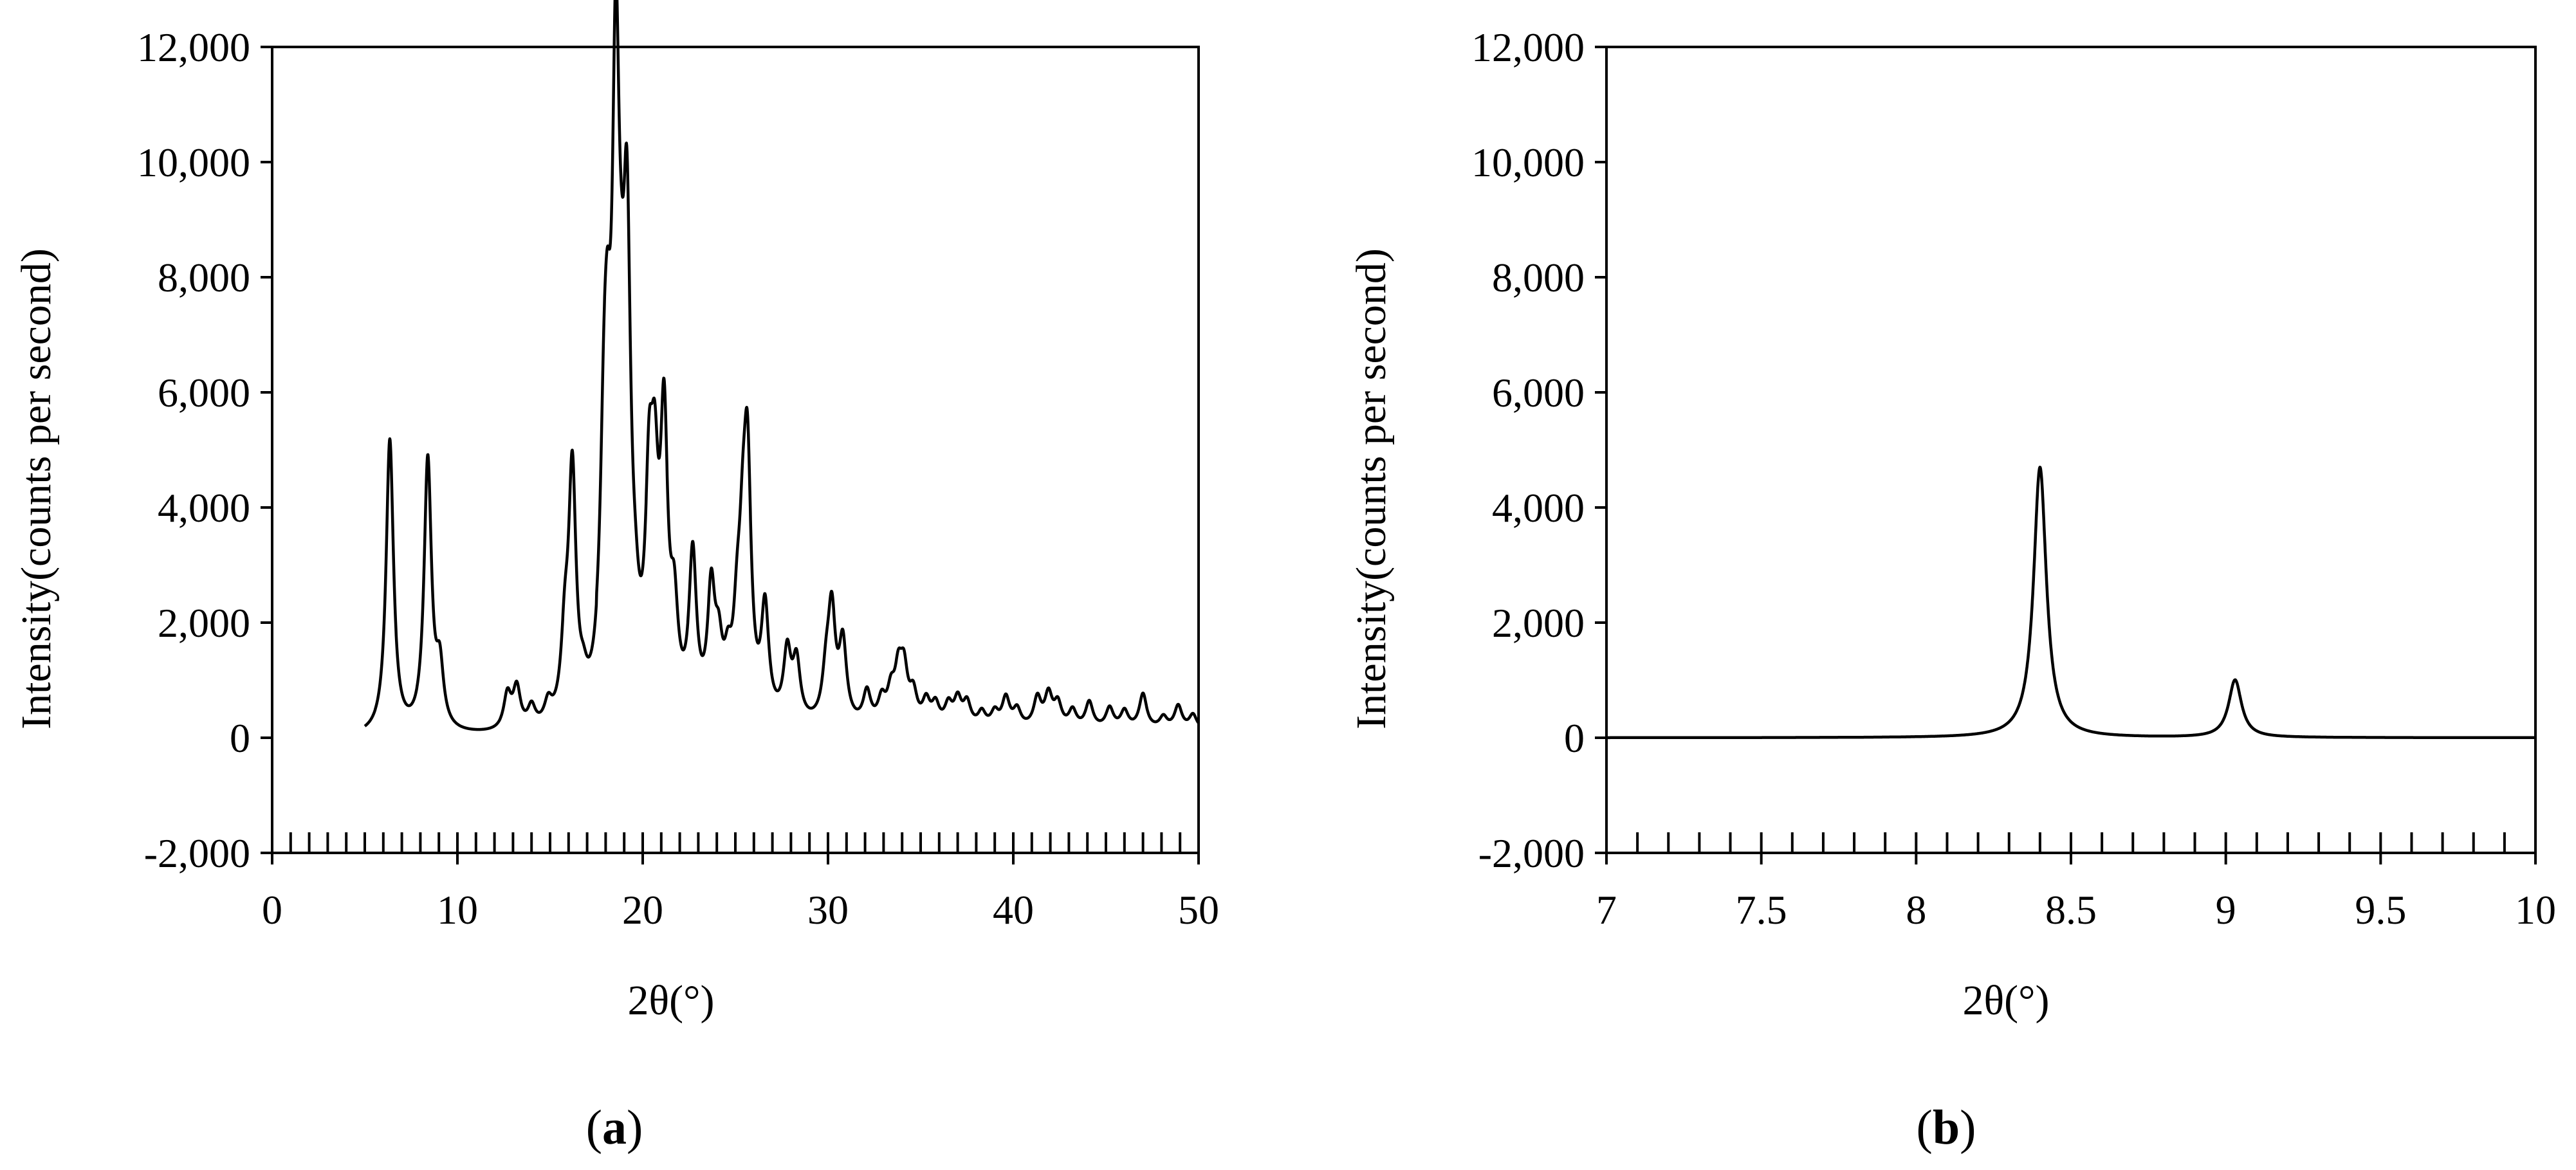  I want to click on x-axis-ticks: 7 7.5 8 8.5 9 9.5 10, so click(2076, 893).